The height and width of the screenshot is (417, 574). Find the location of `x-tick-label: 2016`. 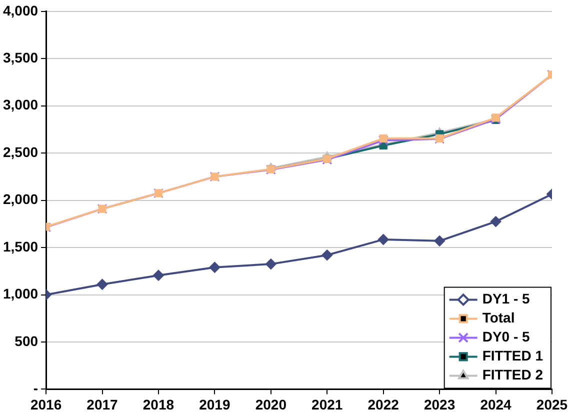

x-tick-label: 2016 is located at coordinates (46, 404).